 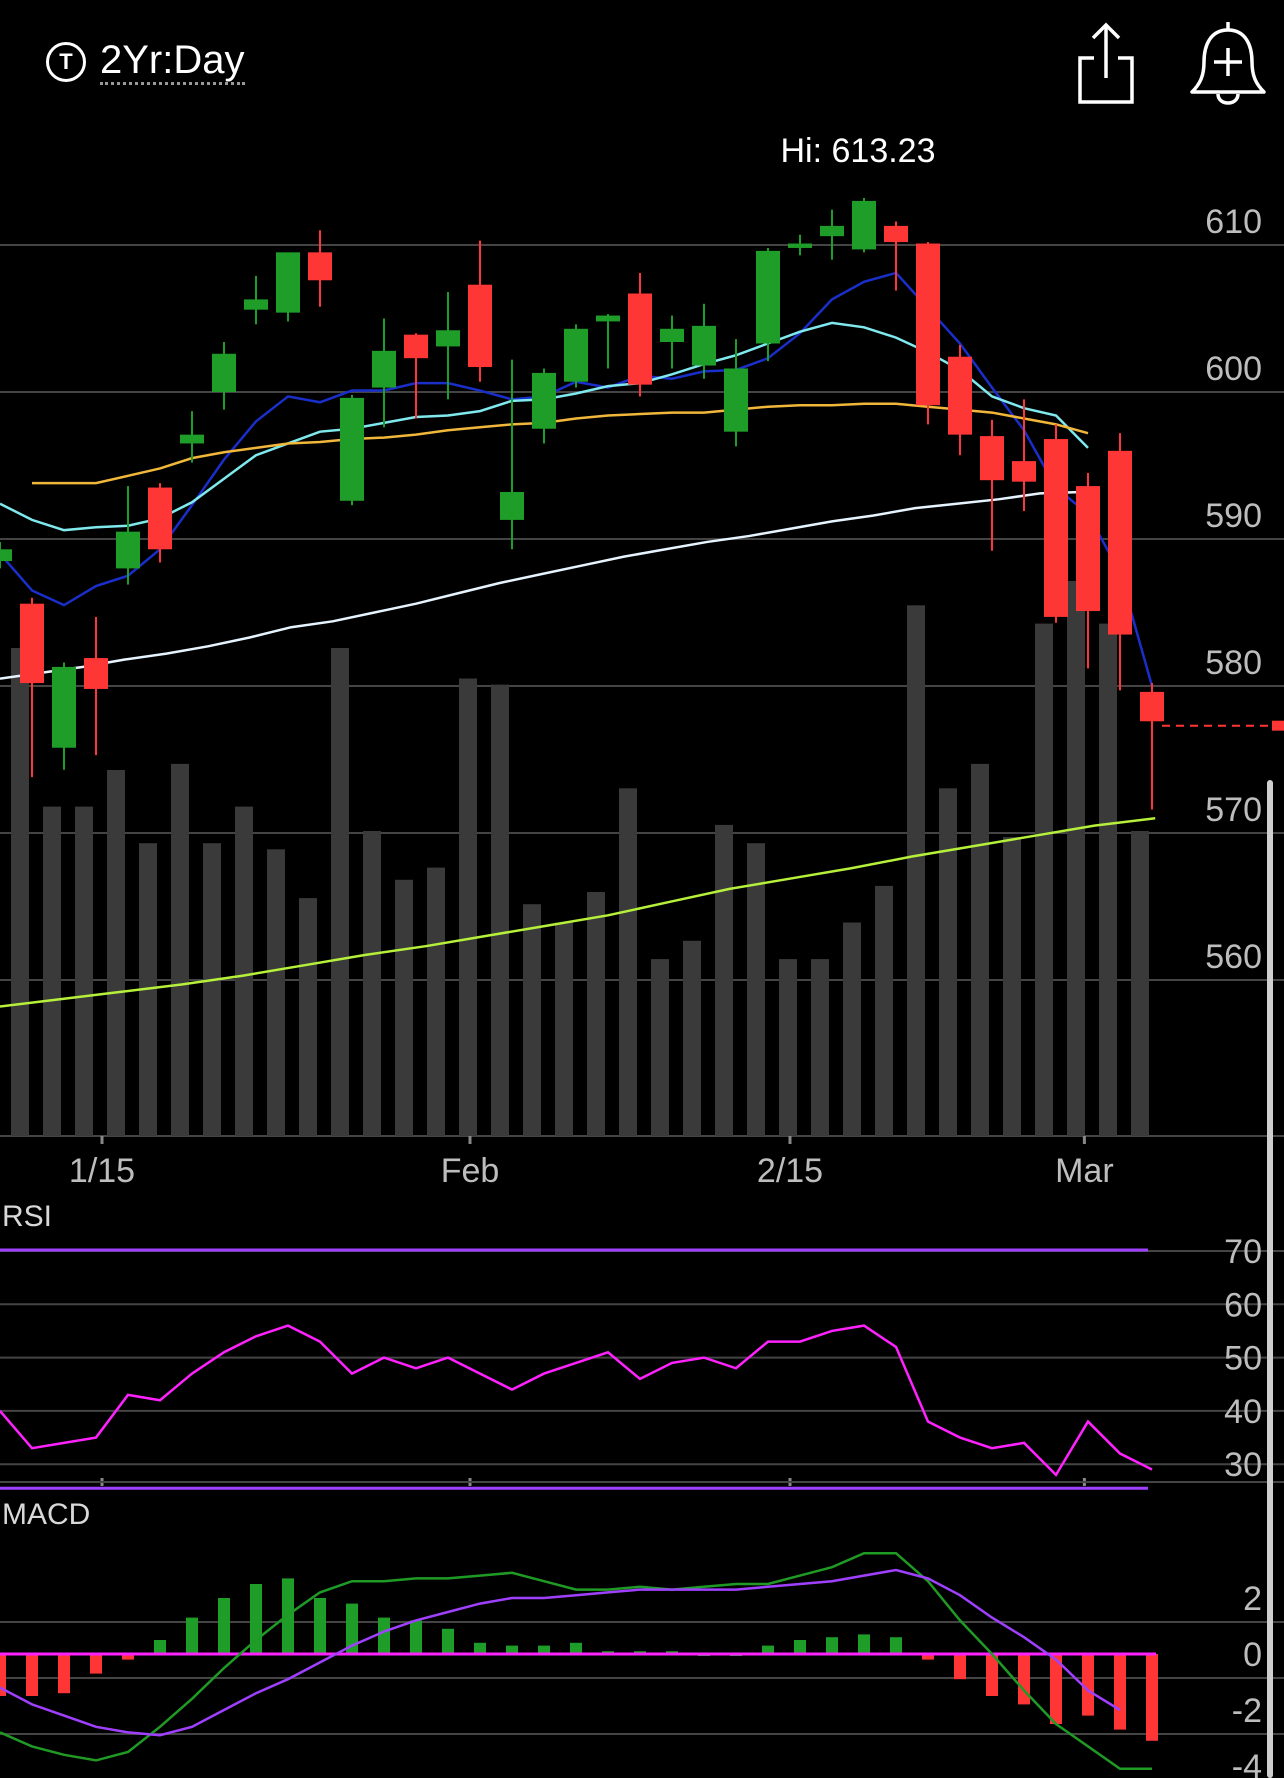 I want to click on price-tick-label: 560, so click(x=1233, y=957).